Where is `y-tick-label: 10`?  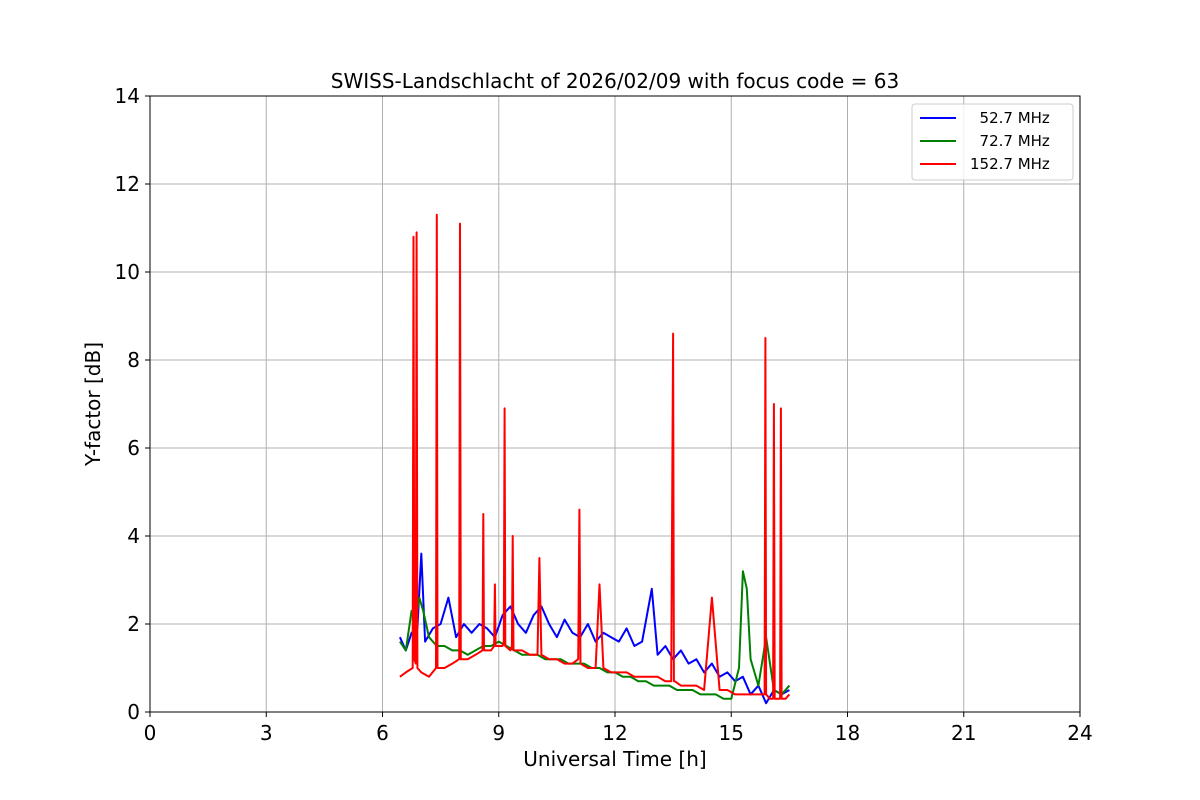 y-tick-label: 10 is located at coordinates (127, 272).